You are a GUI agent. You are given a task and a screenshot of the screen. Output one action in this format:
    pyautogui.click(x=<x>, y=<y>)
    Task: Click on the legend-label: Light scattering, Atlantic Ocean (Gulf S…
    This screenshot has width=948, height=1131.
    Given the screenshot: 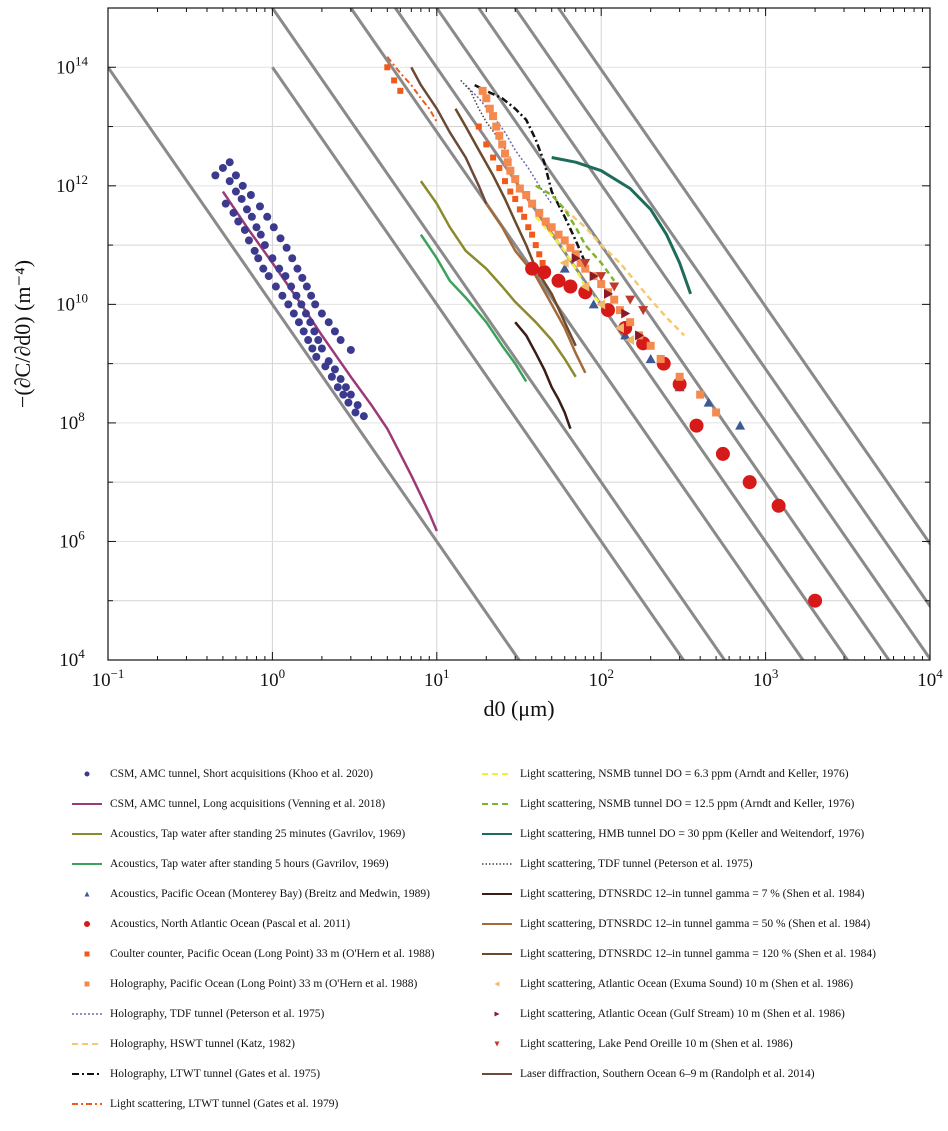 What is the action you would take?
    pyautogui.click(x=682, y=1014)
    